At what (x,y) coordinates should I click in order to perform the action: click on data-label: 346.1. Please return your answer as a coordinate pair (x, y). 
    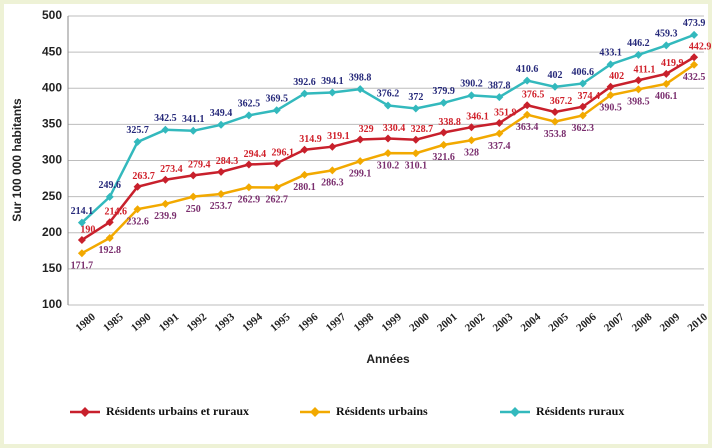
    Looking at the image, I should click on (477, 116).